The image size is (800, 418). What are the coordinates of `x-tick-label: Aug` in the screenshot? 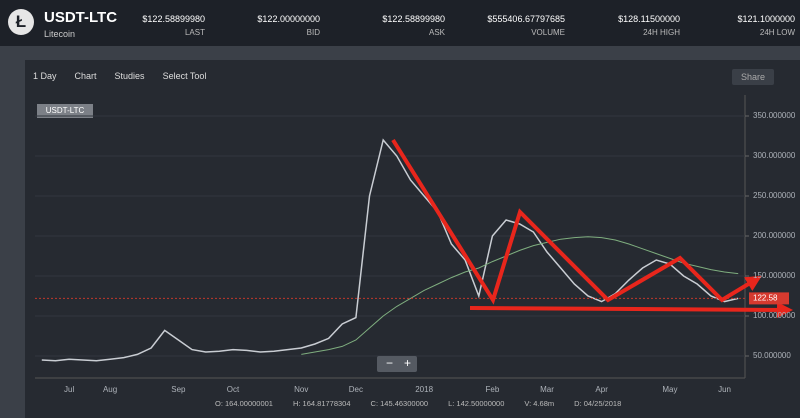 It's located at (110, 389).